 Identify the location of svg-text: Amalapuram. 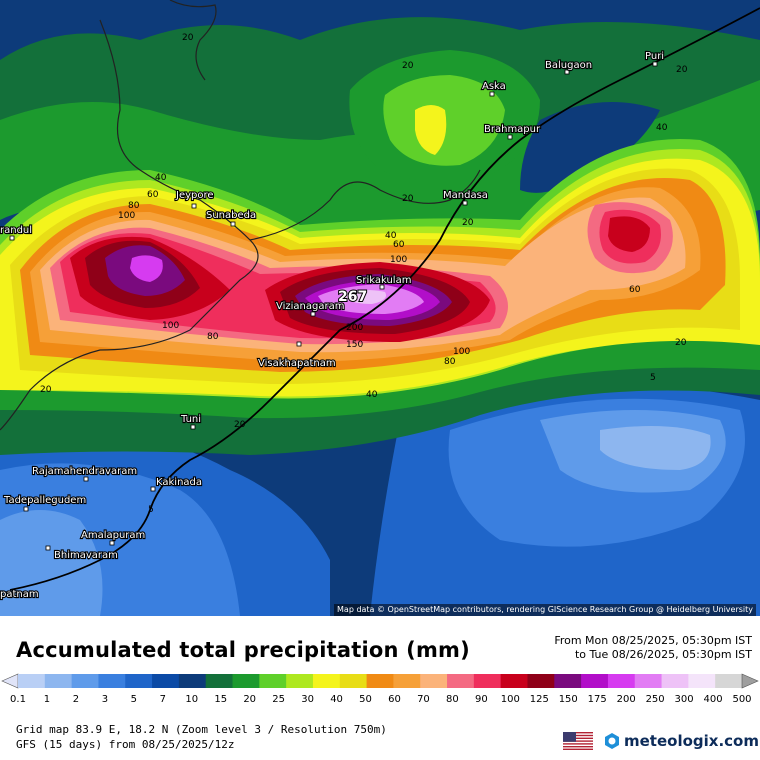
(113, 535).